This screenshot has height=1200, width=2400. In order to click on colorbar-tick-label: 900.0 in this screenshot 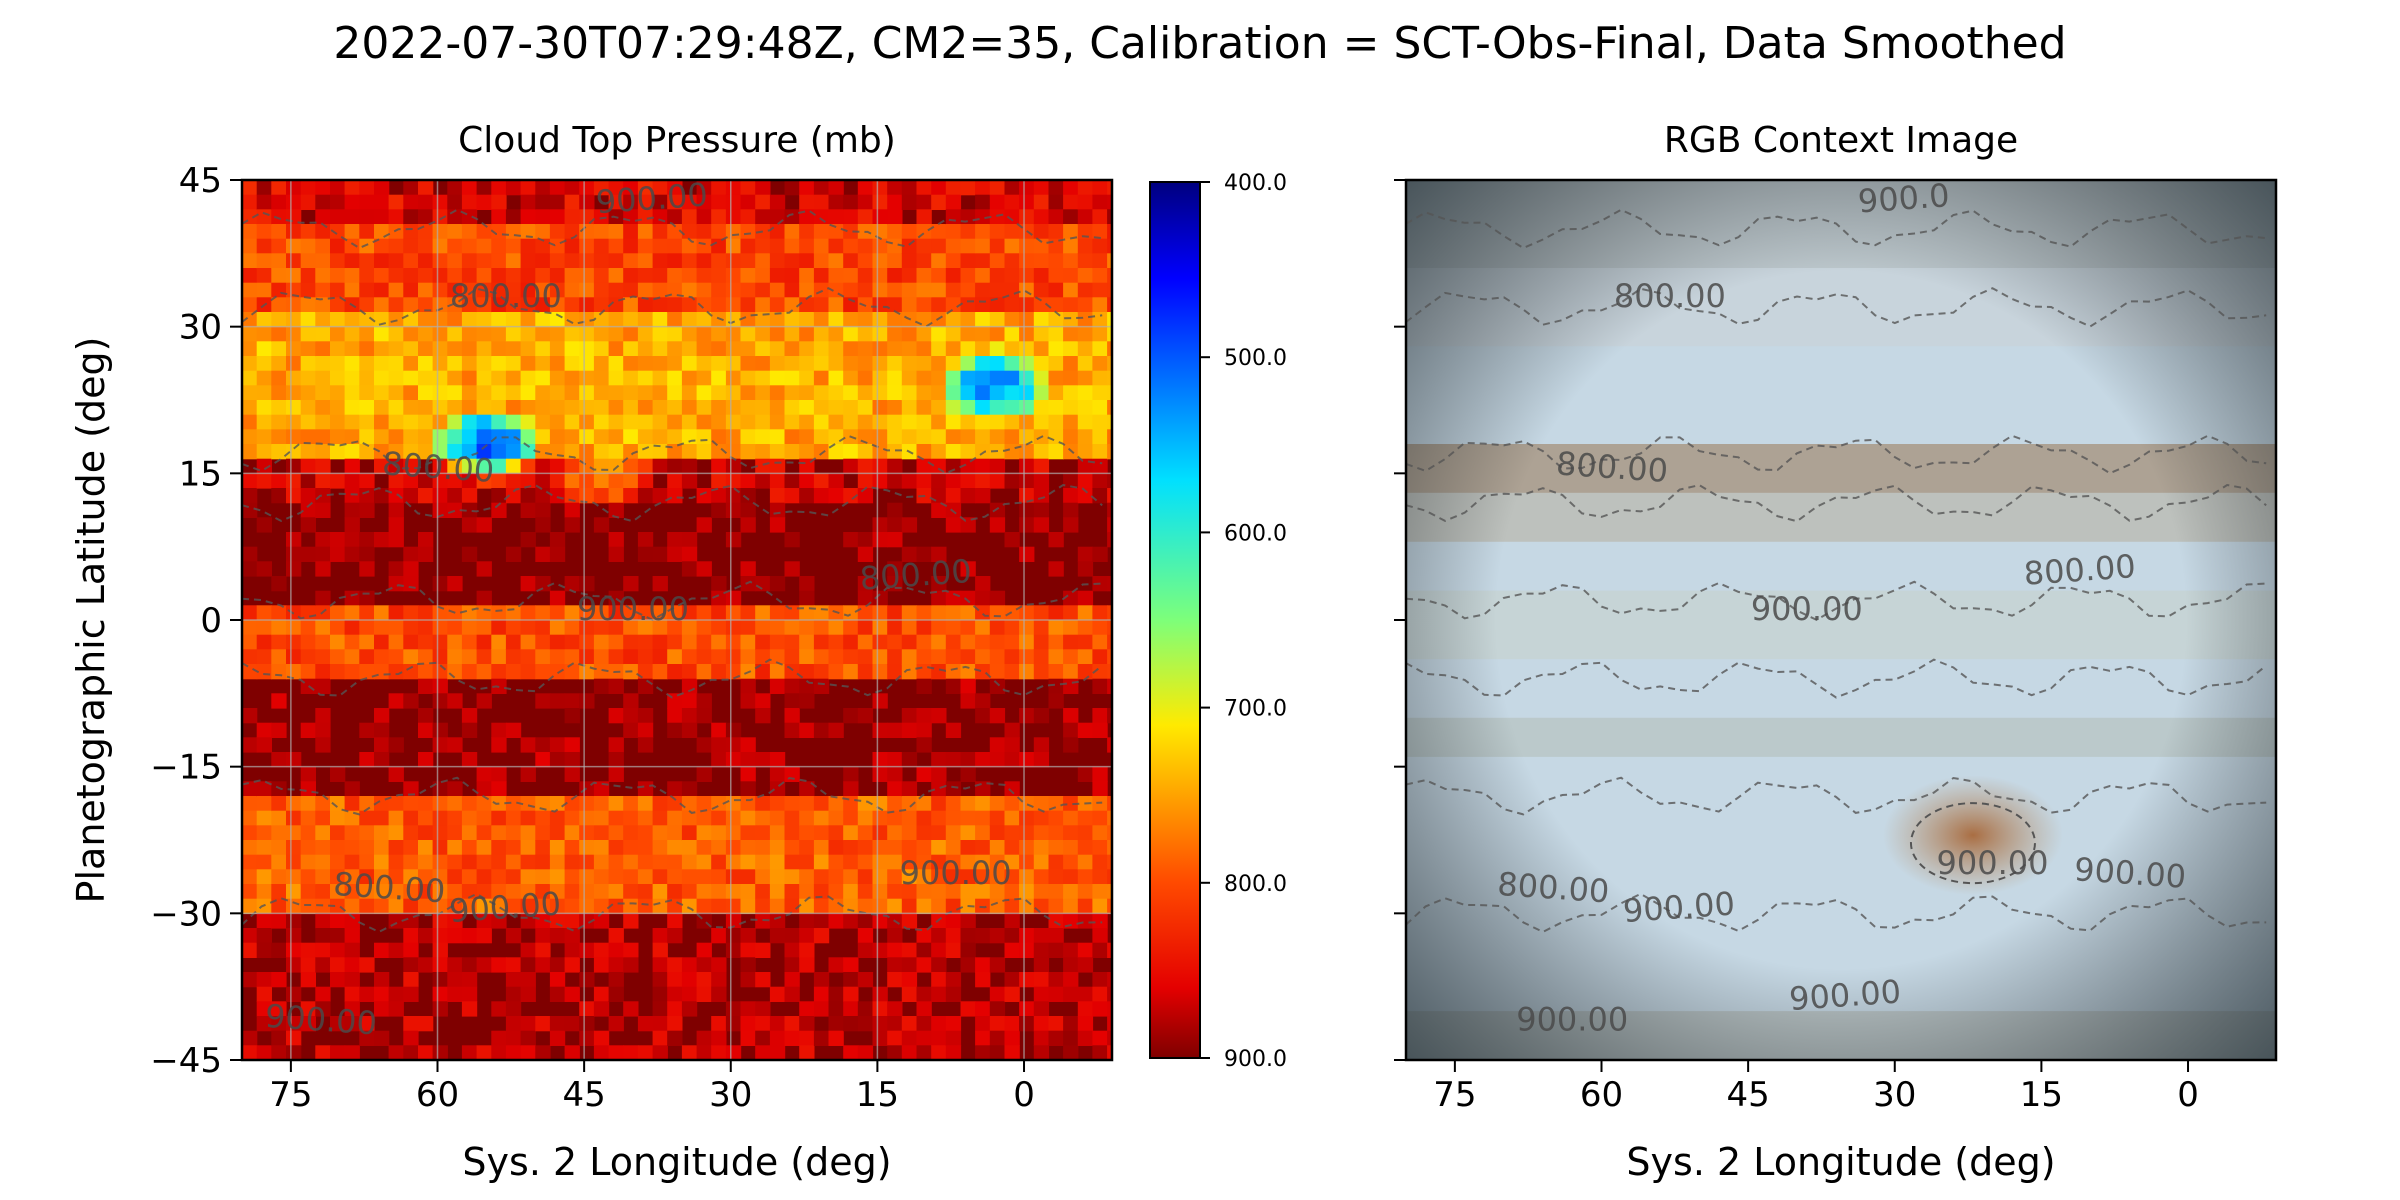, I will do `click(1255, 1059)`.